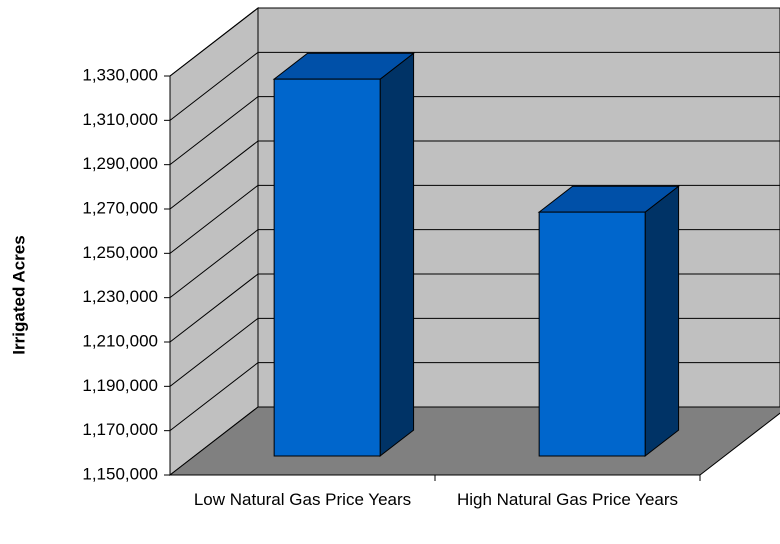 The image size is (780, 544). I want to click on y-axis-title: Irrigated Acres, so click(18, 294).